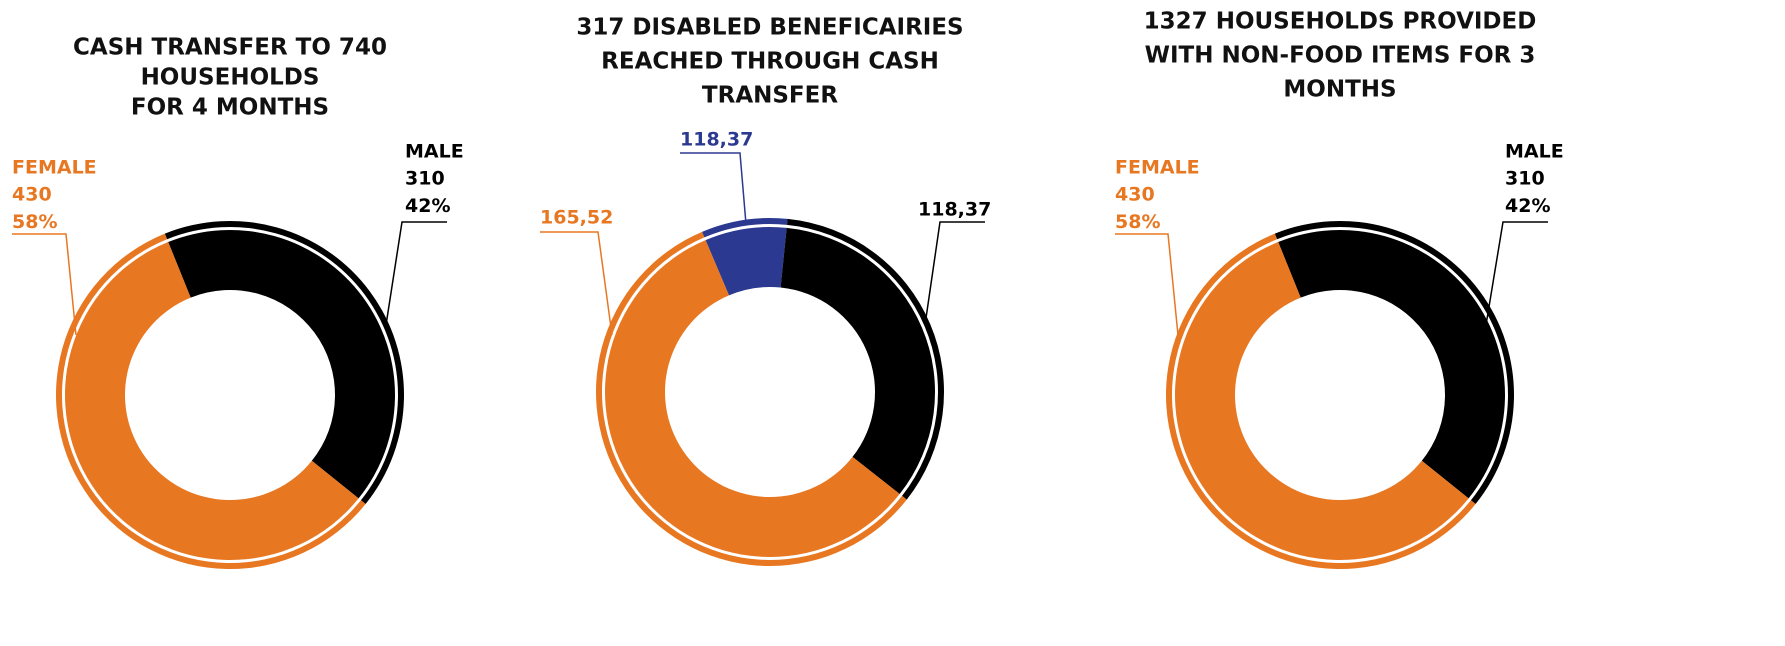  I want to click on chart-title: REACHED THROUGH CASH, so click(770, 62).